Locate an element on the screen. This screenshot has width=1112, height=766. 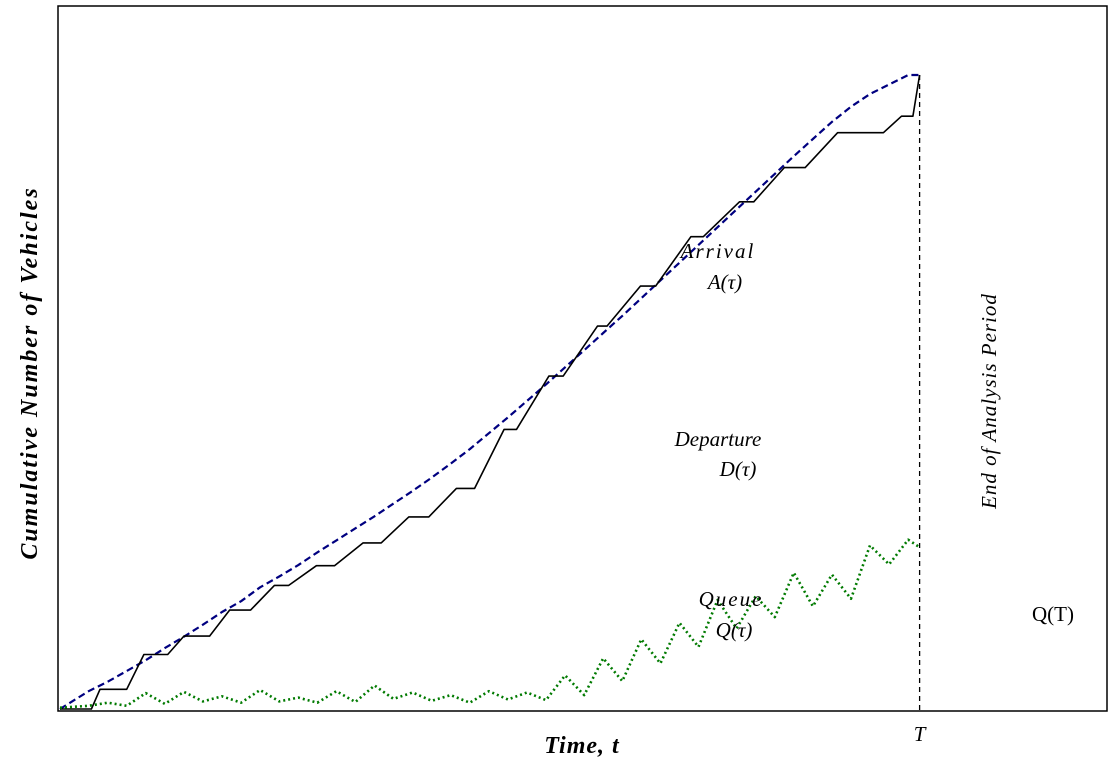
departure-label: Departure is located at coordinates (718, 439).